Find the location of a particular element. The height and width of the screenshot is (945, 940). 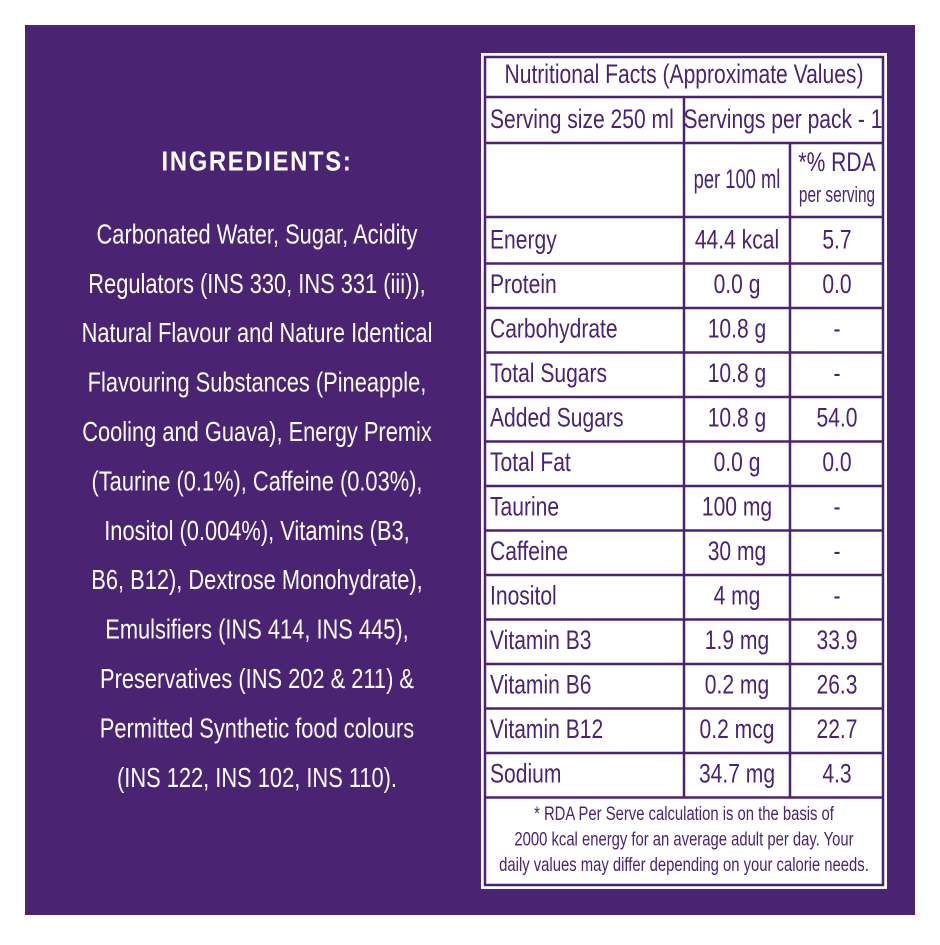

nutrient: Taurine is located at coordinates (524, 506).